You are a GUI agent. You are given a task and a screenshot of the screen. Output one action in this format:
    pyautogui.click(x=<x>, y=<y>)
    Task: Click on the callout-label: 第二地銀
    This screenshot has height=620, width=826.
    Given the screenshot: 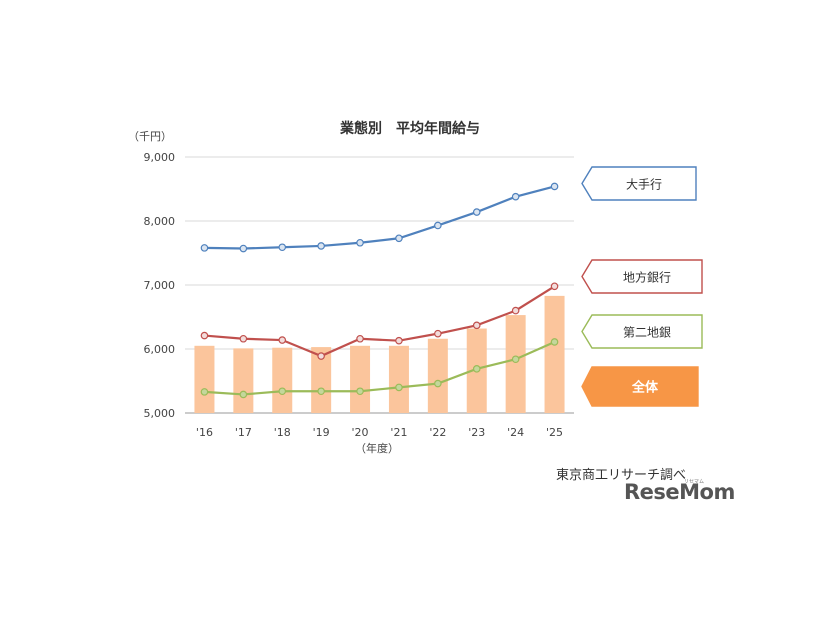 What is the action you would take?
    pyautogui.click(x=647, y=333)
    